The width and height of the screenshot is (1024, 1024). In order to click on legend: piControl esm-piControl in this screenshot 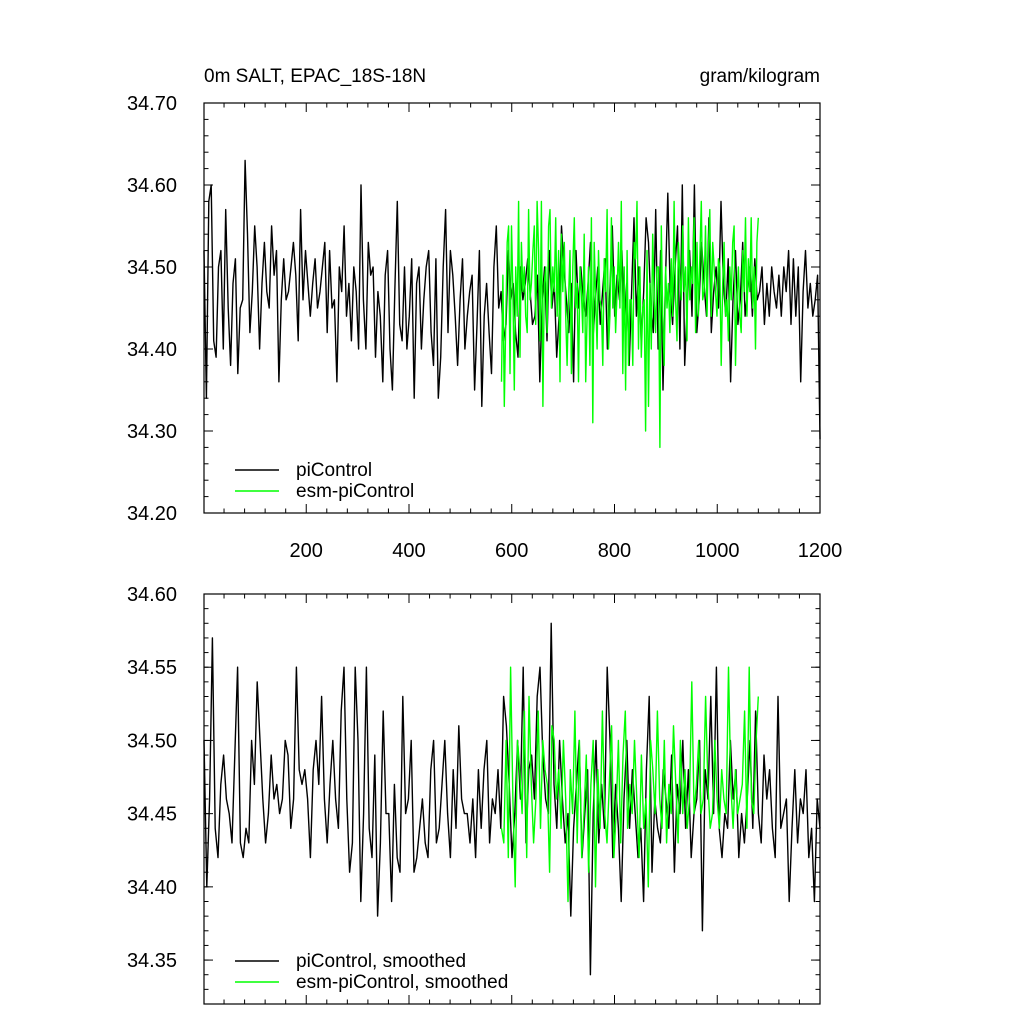, I will do `click(324, 481)`.